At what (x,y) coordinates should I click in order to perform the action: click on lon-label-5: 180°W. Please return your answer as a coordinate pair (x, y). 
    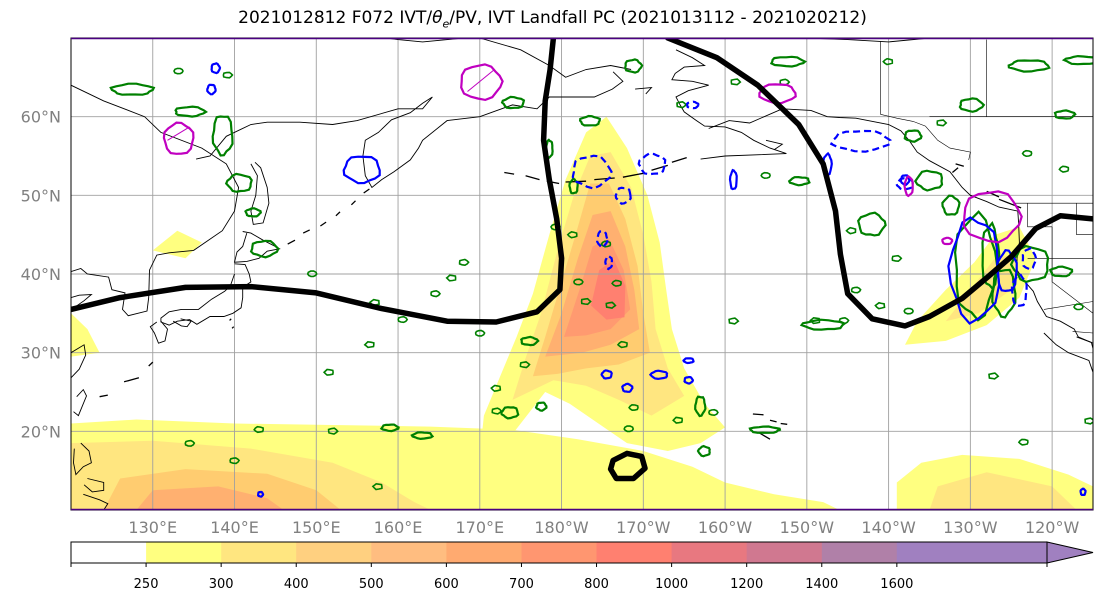
    Looking at the image, I should click on (561, 527).